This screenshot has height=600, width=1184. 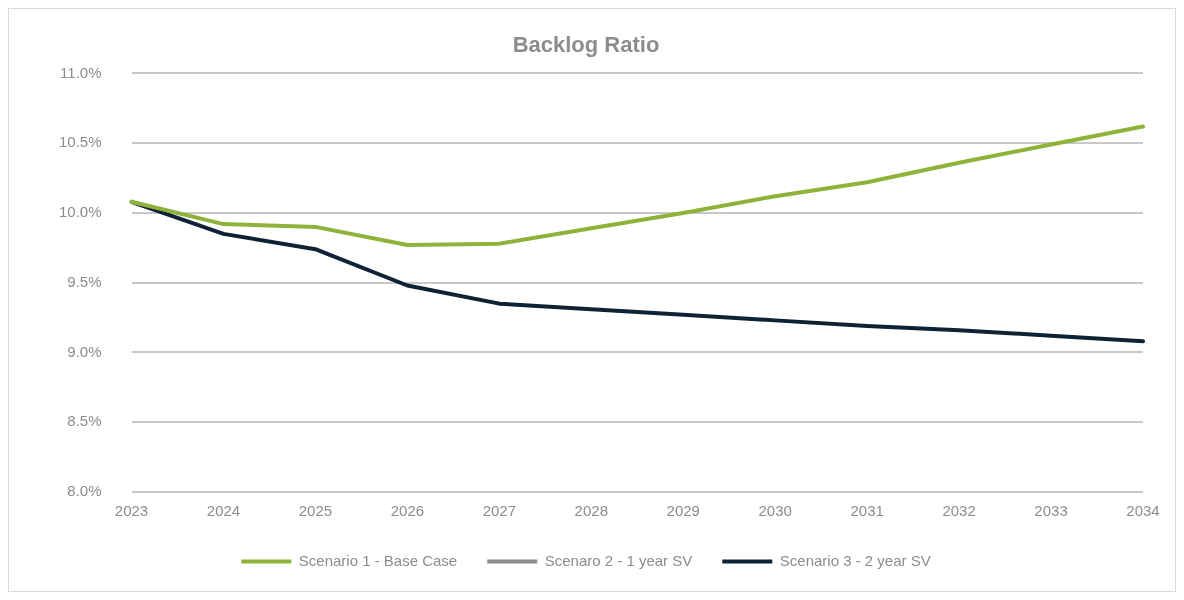 What do you see at coordinates (315, 511) in the screenshot?
I see `x-tick-label: 2025` at bounding box center [315, 511].